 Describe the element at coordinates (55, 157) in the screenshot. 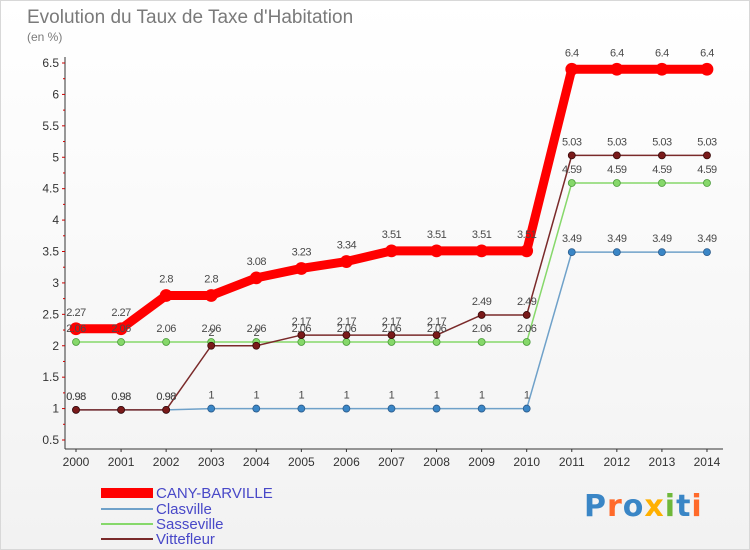

I see `y-tick-label: 5` at that location.